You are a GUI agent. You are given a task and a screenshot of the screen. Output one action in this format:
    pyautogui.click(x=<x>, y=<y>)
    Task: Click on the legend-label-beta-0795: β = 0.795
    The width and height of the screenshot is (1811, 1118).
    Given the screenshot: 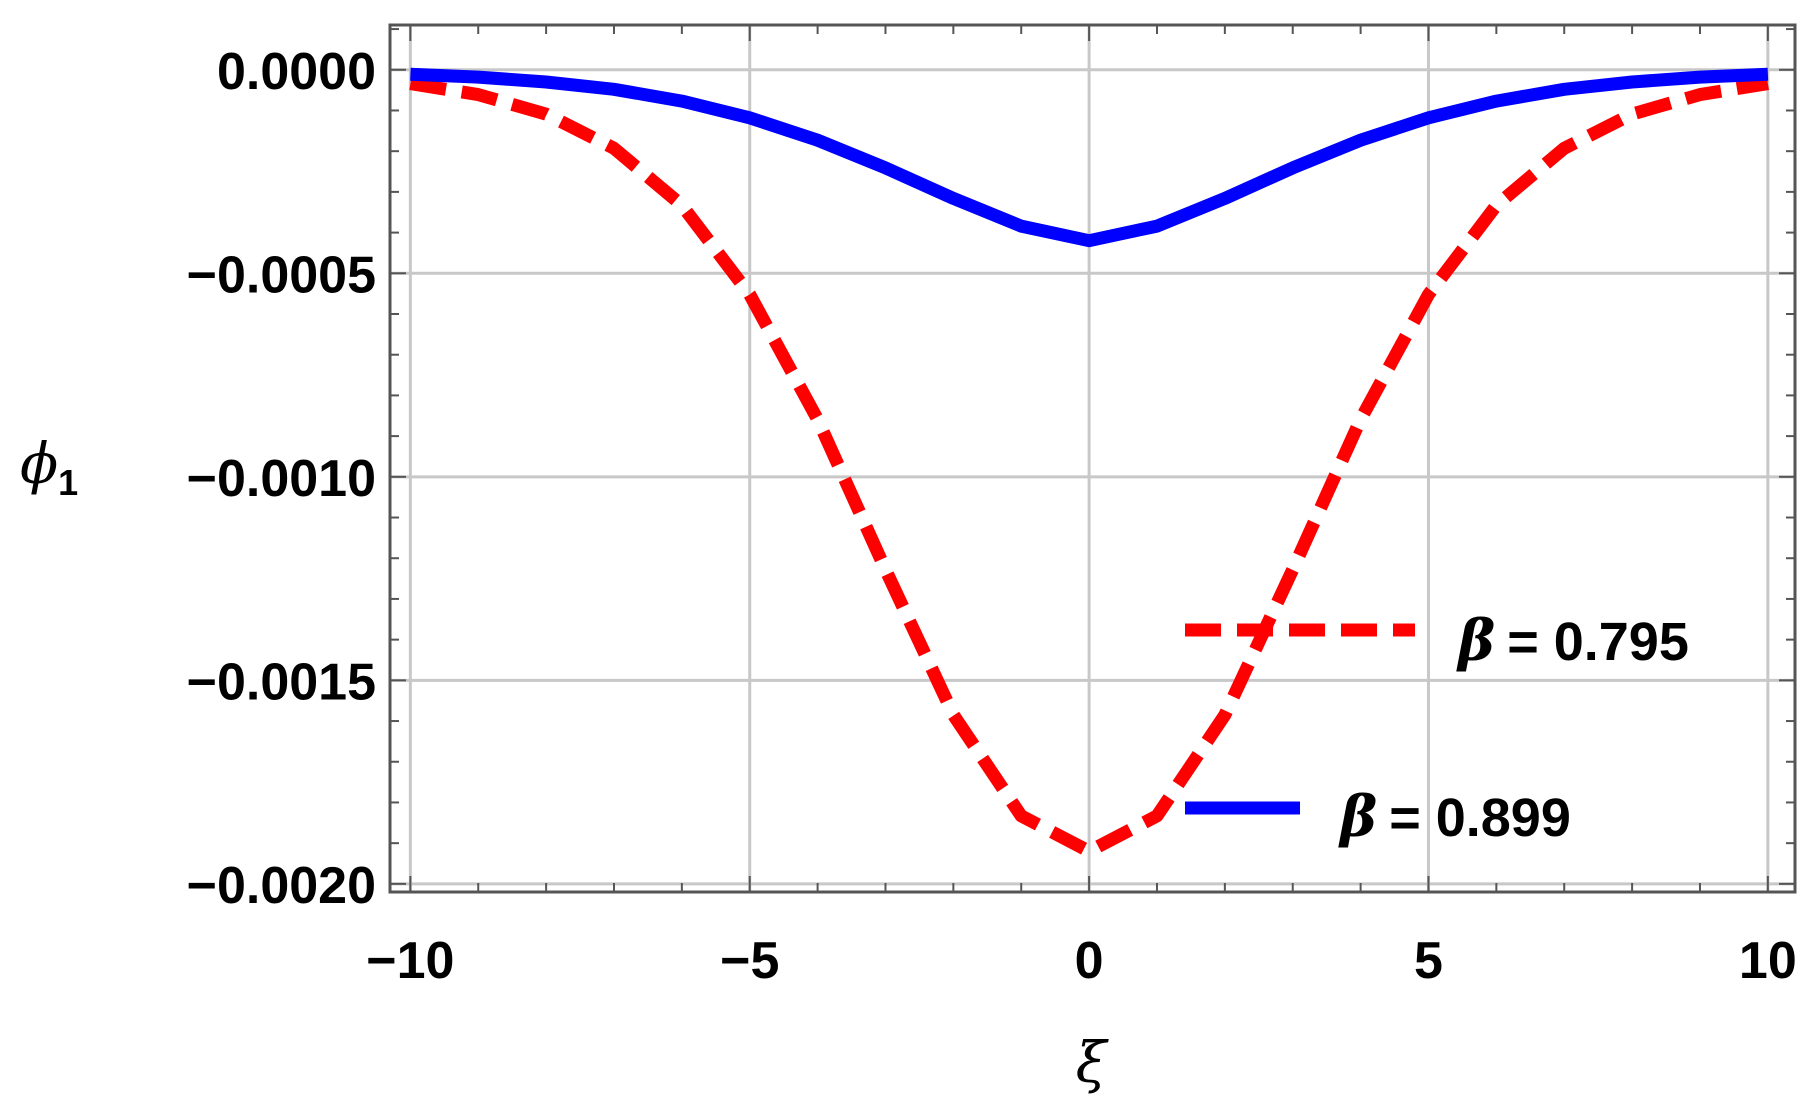 What is the action you would take?
    pyautogui.click(x=1572, y=641)
    